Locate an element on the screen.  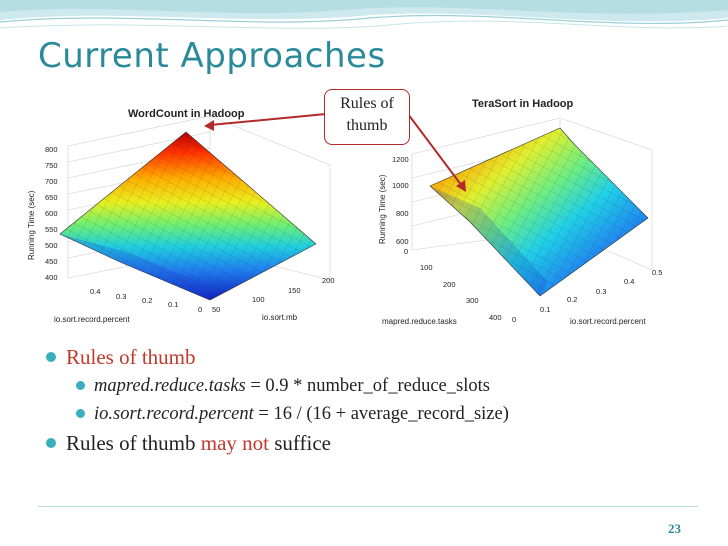
wordcount-title: WordCount in Hadoop is located at coordinates (186, 114).